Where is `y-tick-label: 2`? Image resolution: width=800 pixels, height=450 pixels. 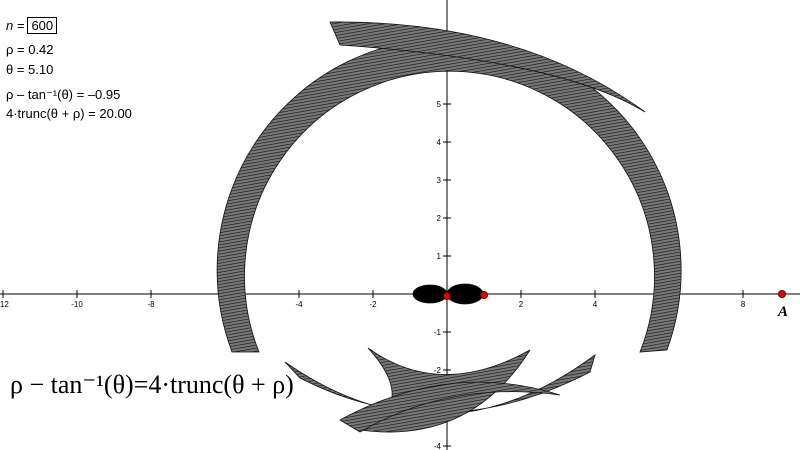 y-tick-label: 2 is located at coordinates (439, 218).